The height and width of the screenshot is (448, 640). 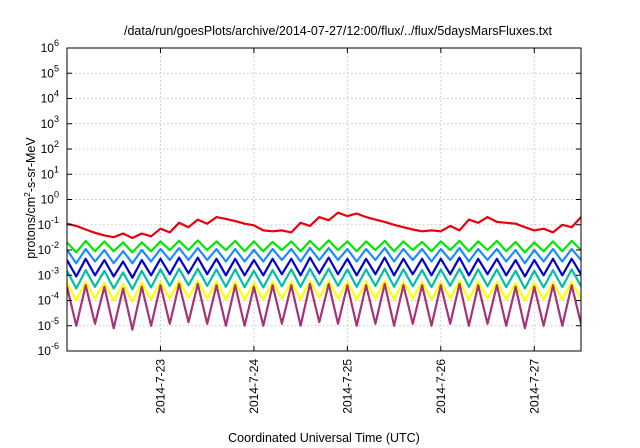 I want to click on x-tick-label: 2014-7-26, so click(x=441, y=386).